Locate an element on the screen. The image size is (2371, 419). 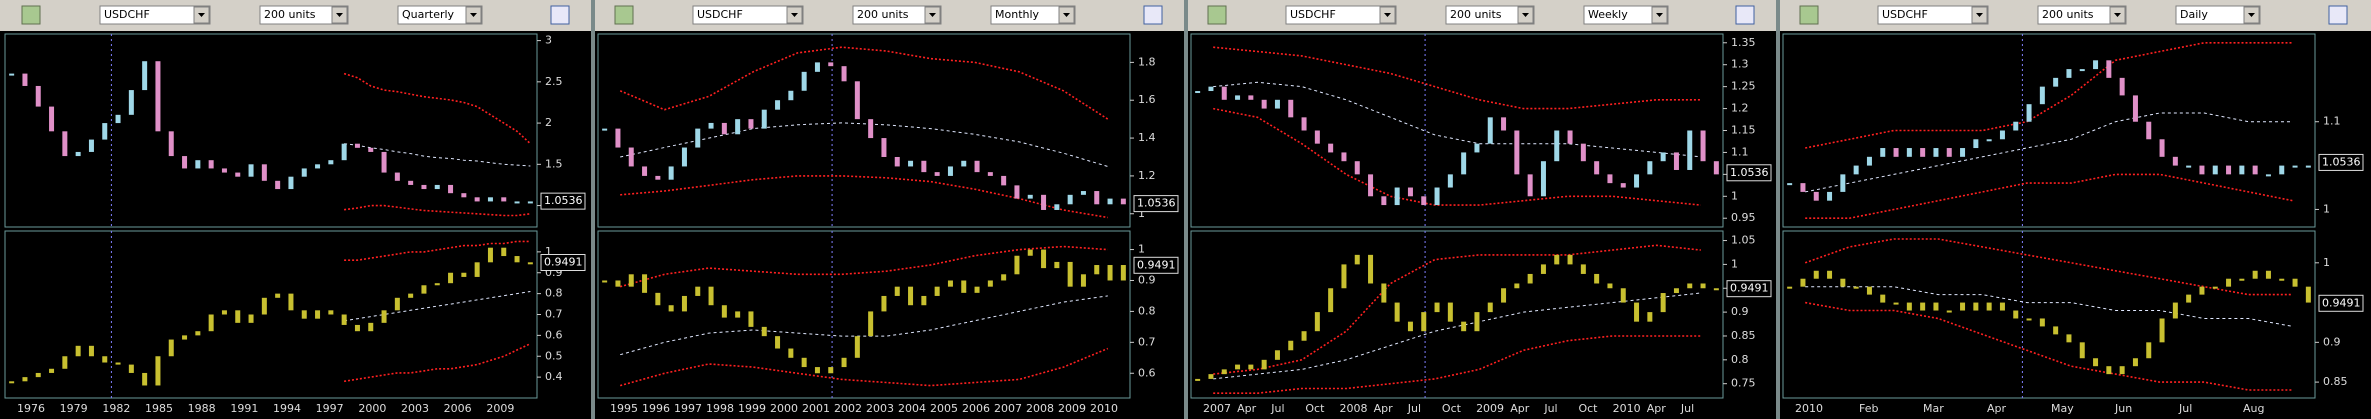
x-tick-label: Oct is located at coordinates (1452, 408).